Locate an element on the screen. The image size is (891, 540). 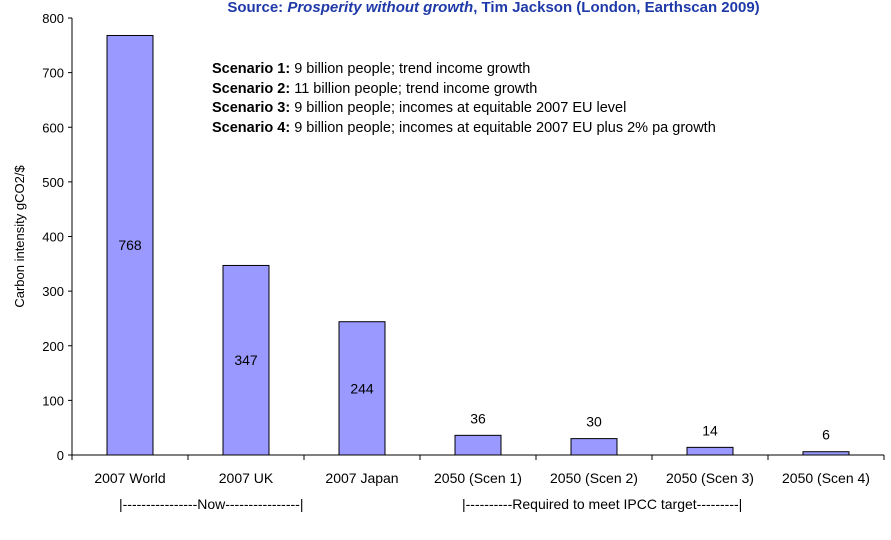
y-tick-label: 300 is located at coordinates (53, 291).